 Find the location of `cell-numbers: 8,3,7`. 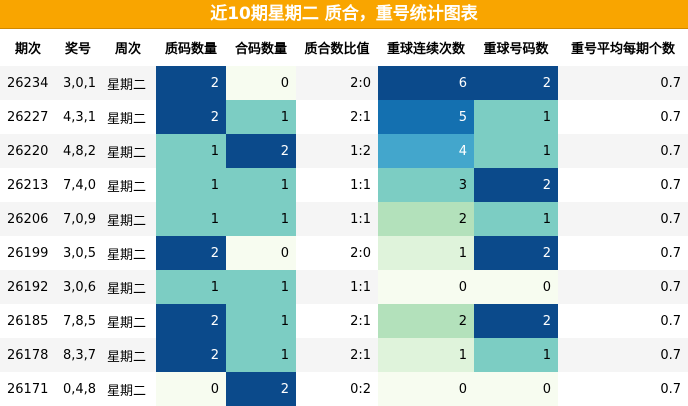

cell-numbers: 8,3,7 is located at coordinates (78, 355).